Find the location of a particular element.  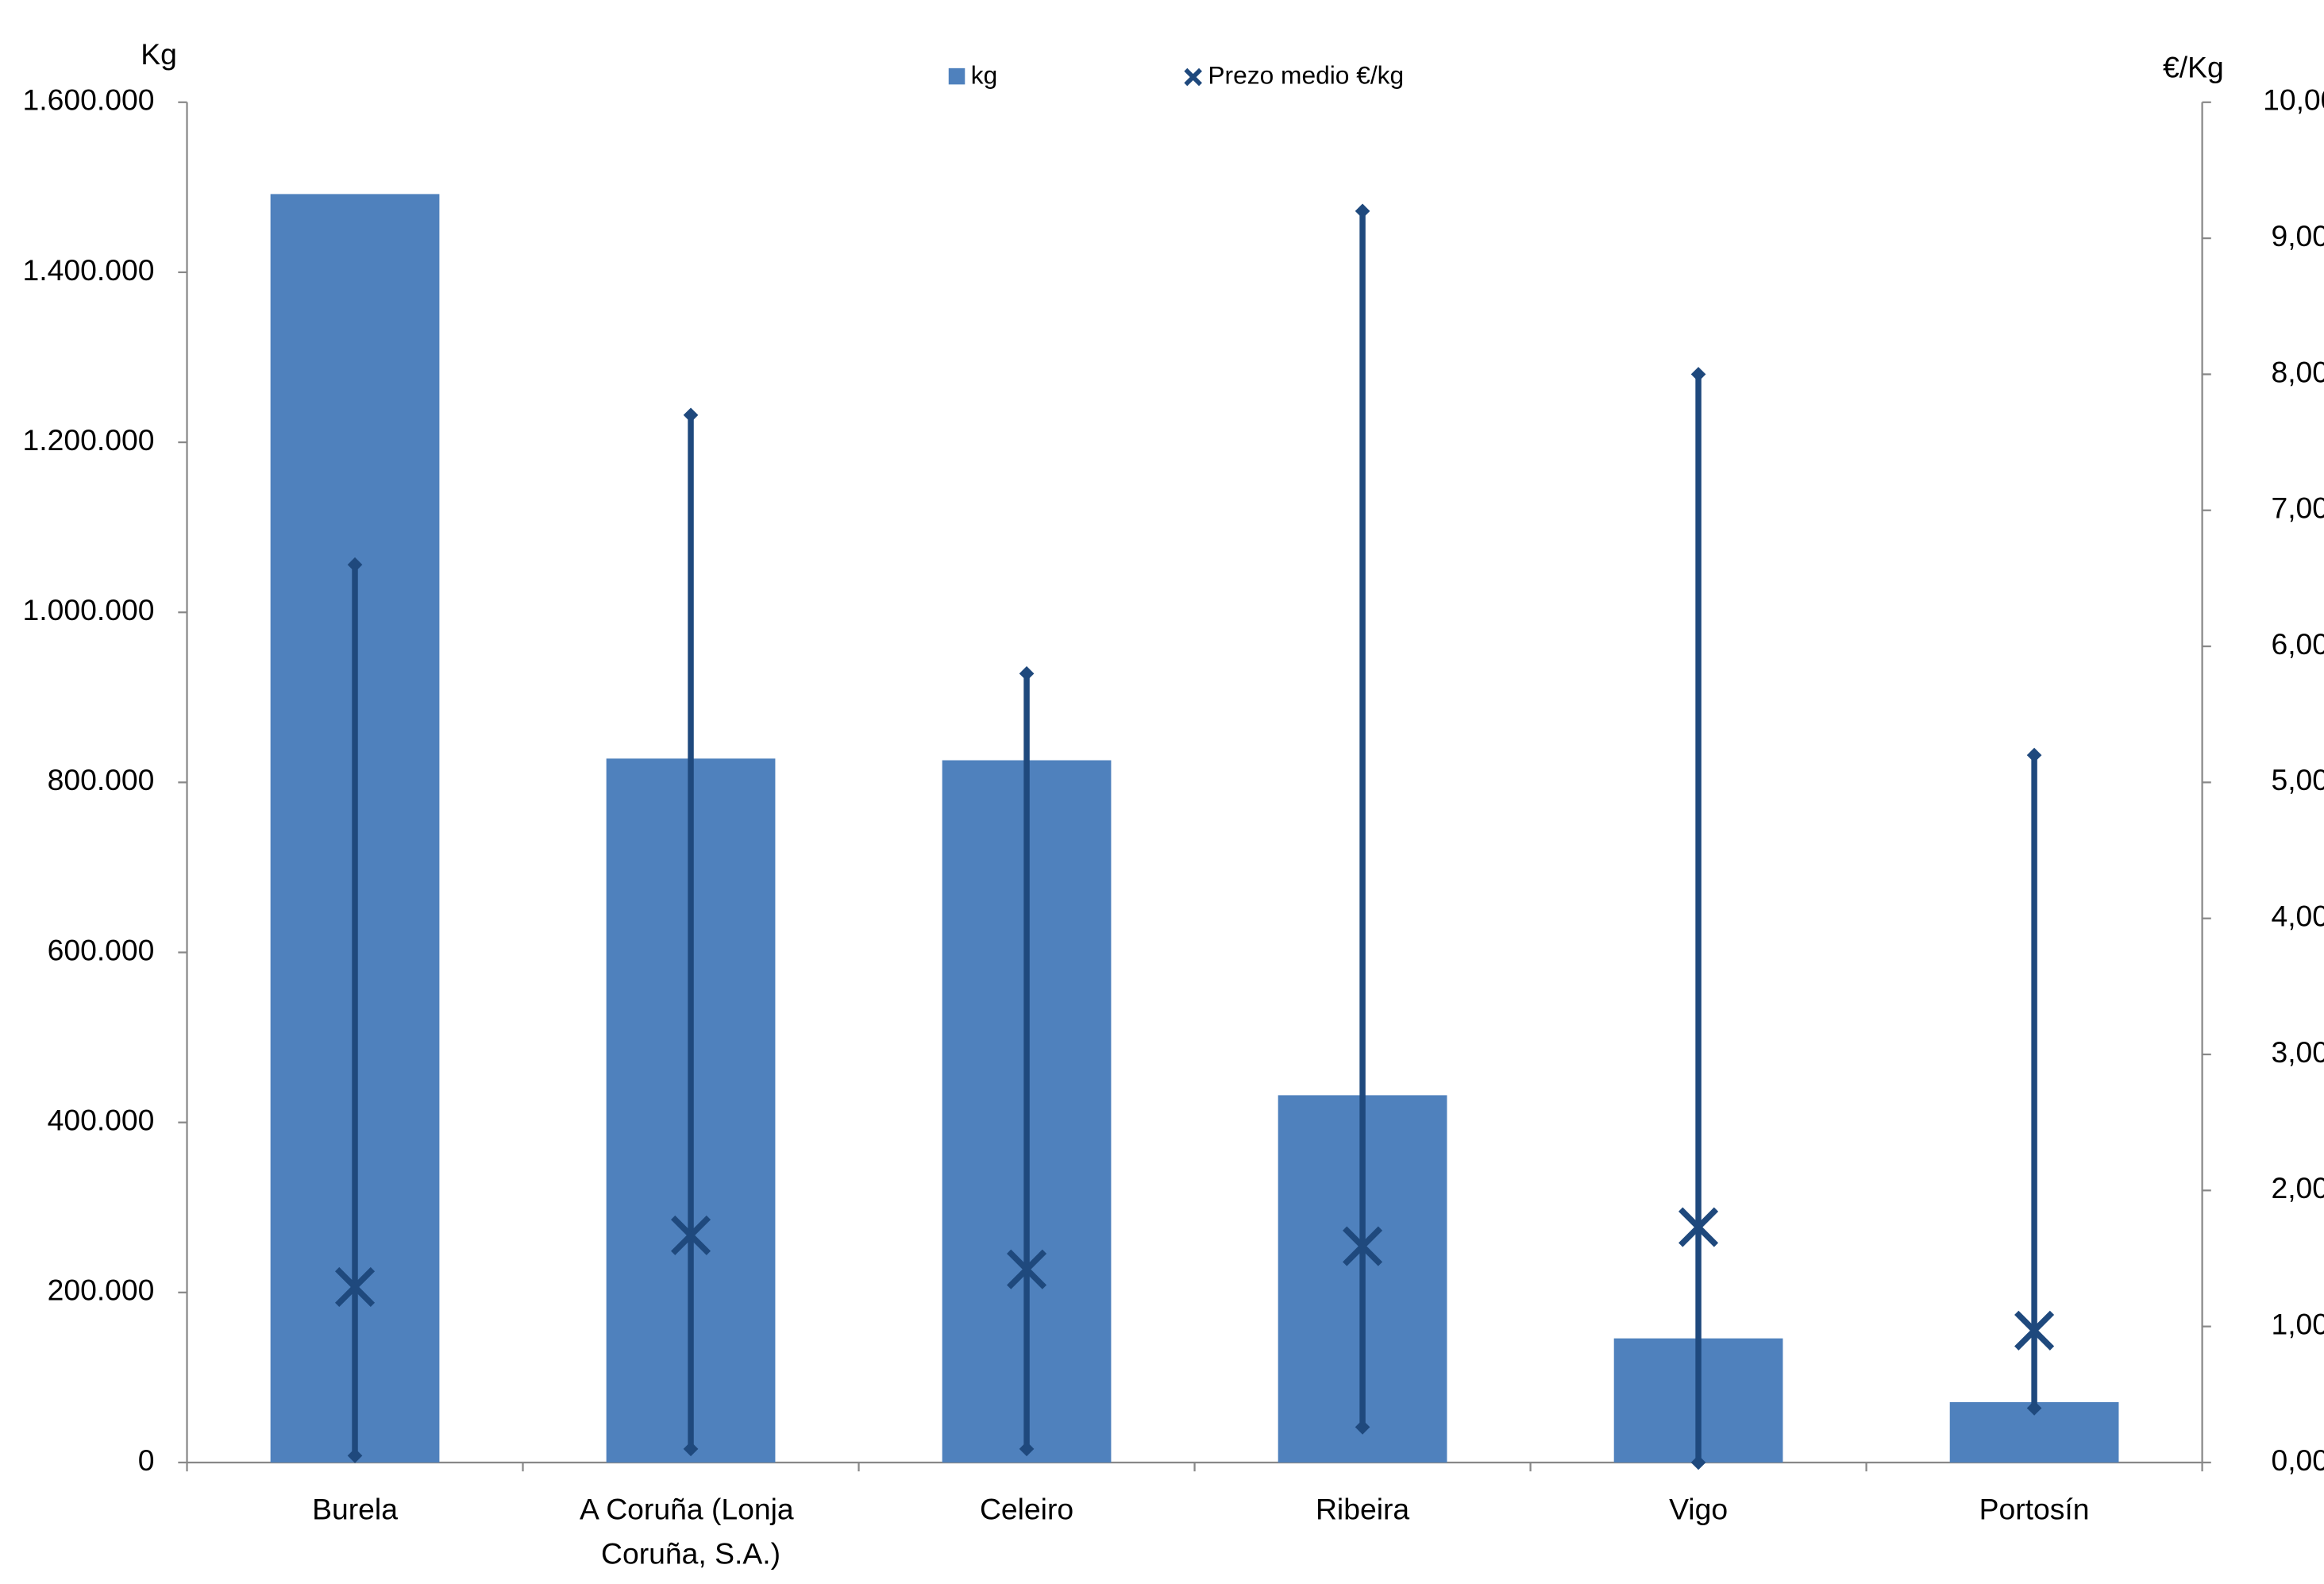

legend-label: Prezo medio €/kg is located at coordinates (1306, 74).